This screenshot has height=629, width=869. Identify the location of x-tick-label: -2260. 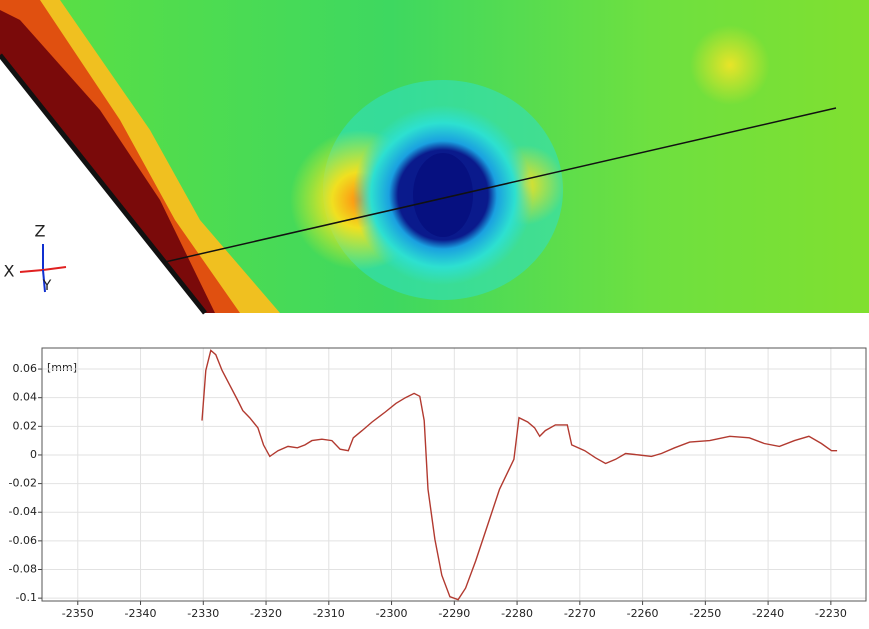
(643, 613).